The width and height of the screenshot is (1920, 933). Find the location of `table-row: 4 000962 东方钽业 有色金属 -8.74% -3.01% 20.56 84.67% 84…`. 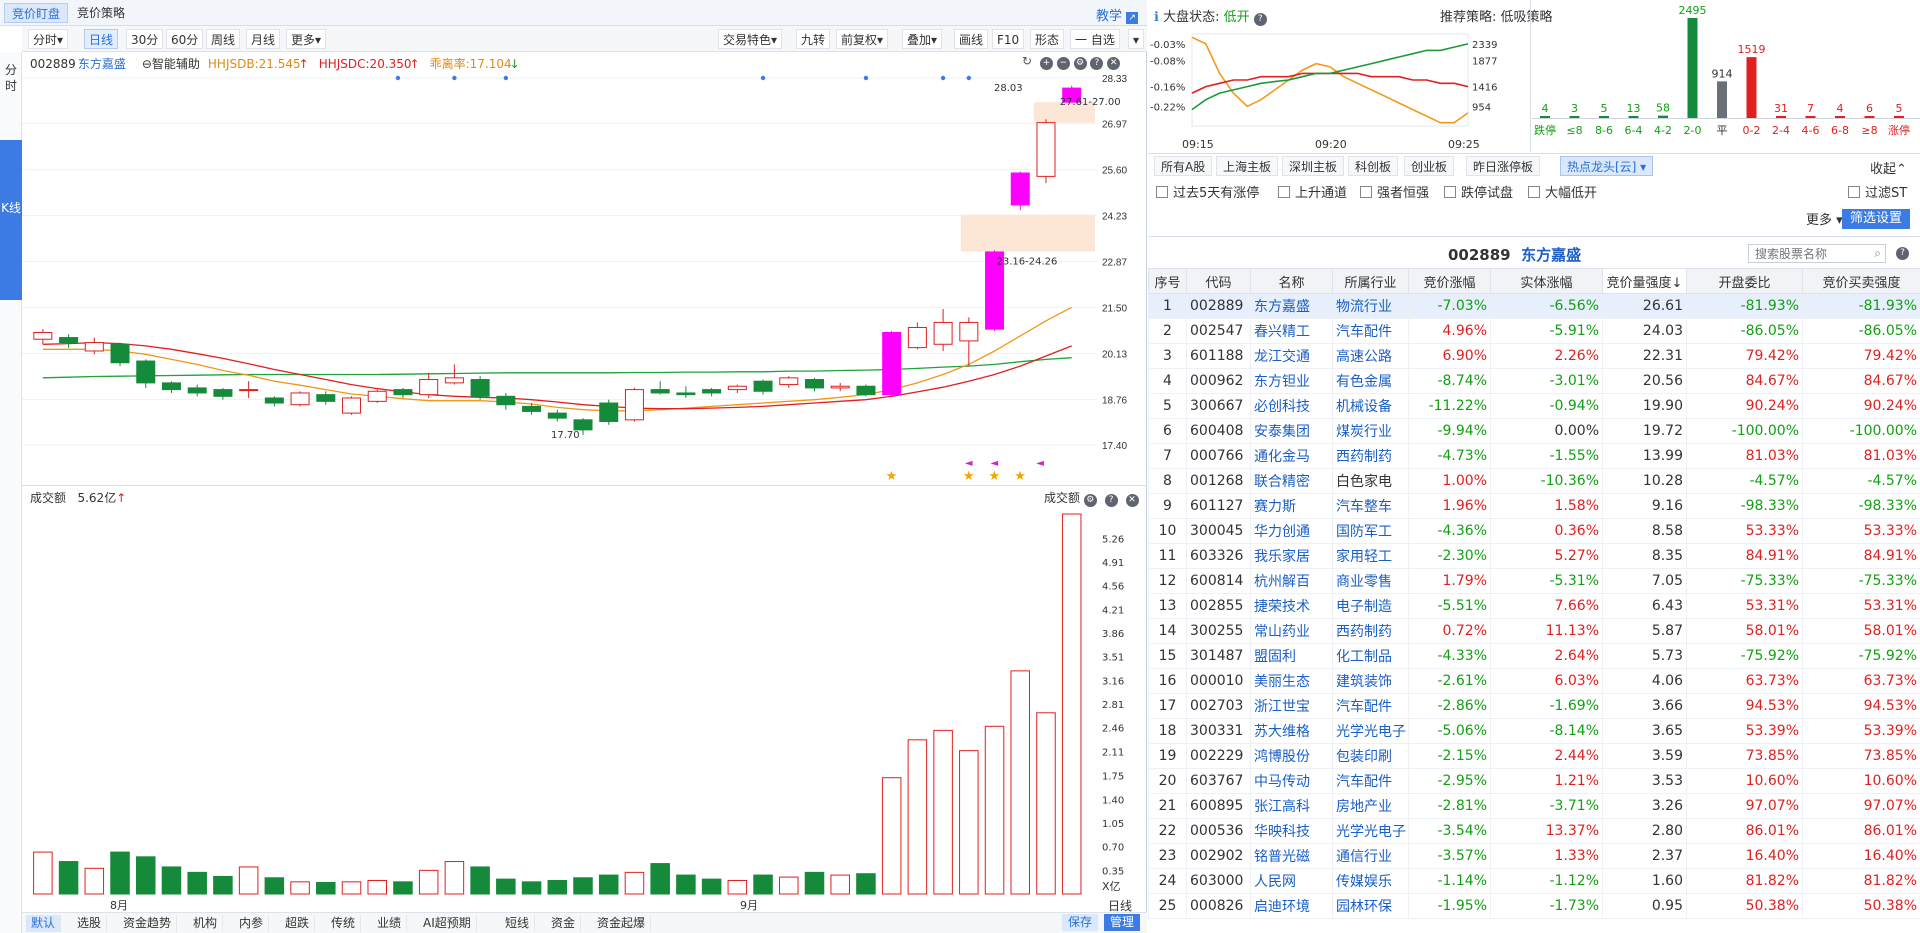

table-row: 4 000962 东方钽业 有色金属 -8.74% -3.01% 20.56 84.67% 84… is located at coordinates (1534, 381).